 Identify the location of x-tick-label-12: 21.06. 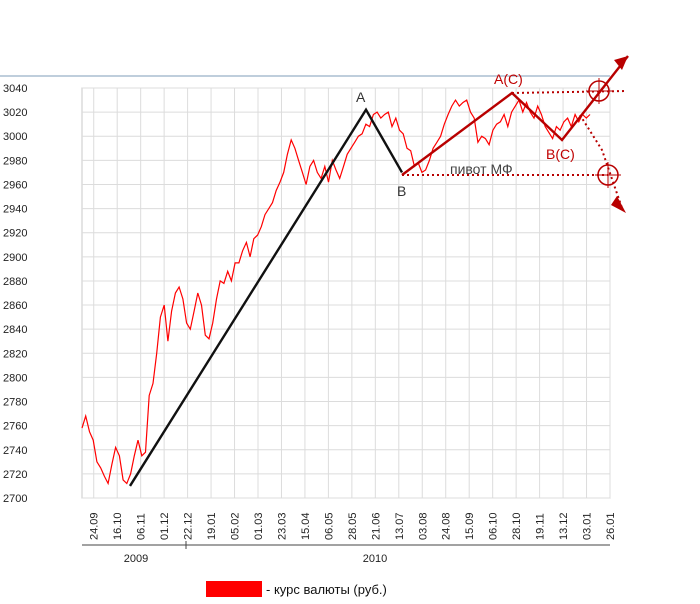
(376, 526).